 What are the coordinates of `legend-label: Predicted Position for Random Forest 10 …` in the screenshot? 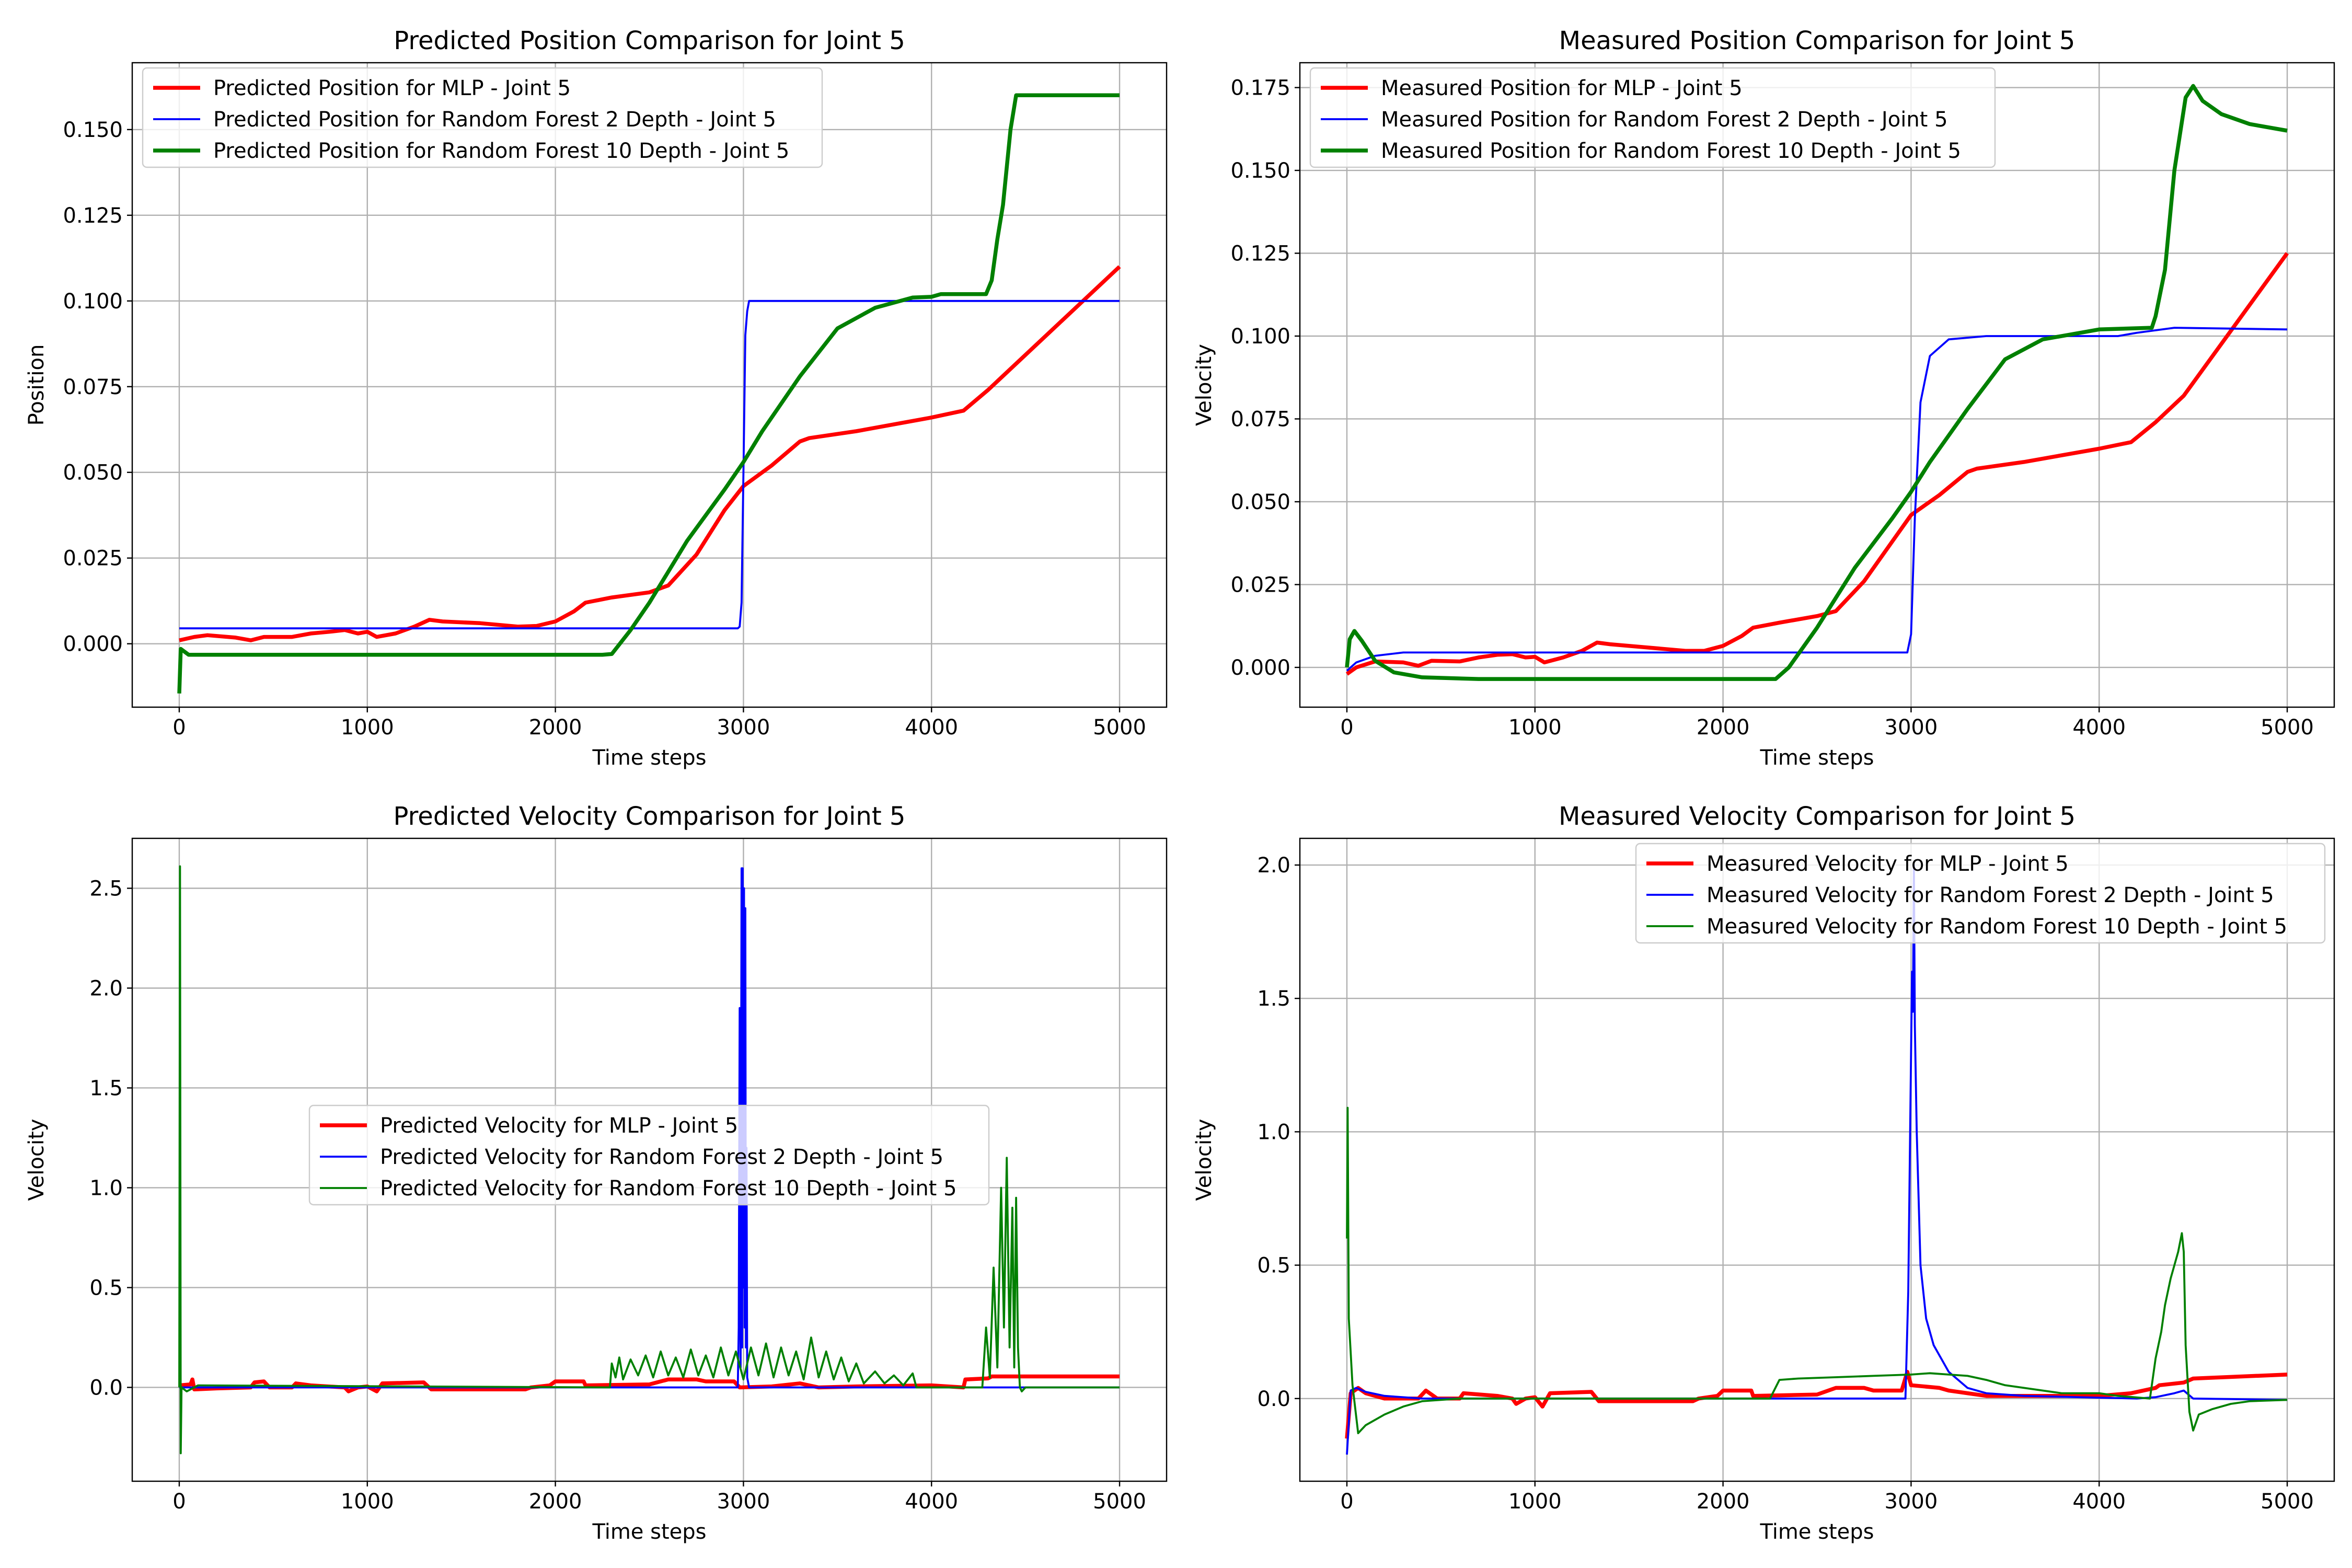 It's located at (501, 151).